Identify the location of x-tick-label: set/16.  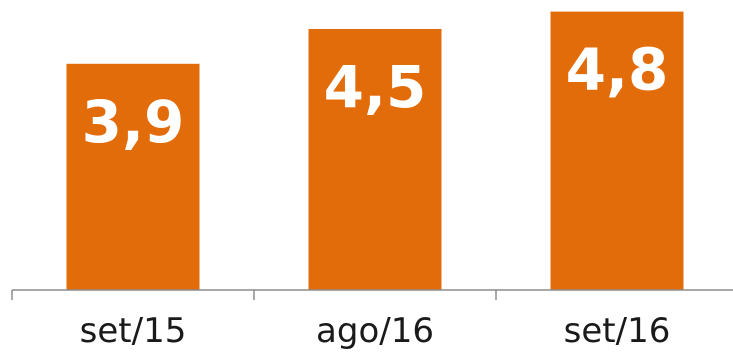
(617, 331).